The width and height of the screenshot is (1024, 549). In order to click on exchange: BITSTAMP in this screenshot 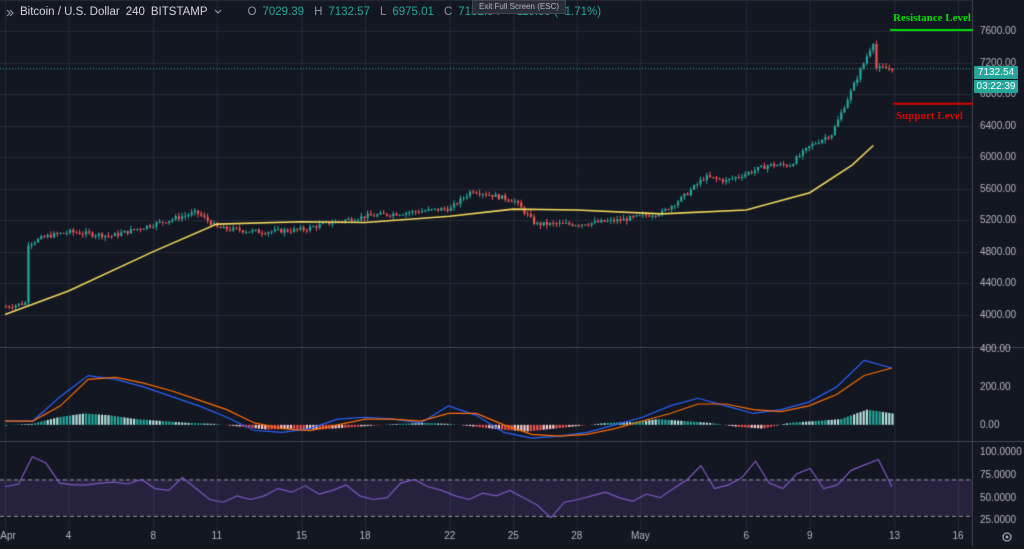, I will do `click(179, 12)`.